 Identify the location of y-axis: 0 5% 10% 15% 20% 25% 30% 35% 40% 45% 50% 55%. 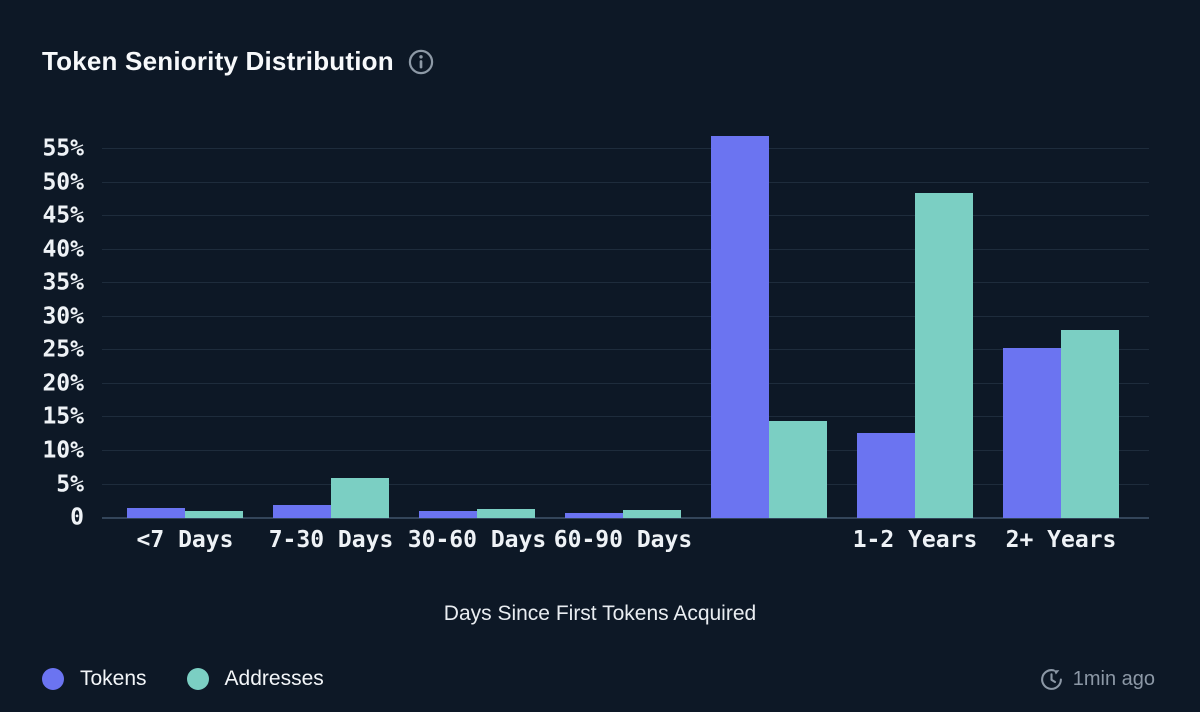
(42, 329).